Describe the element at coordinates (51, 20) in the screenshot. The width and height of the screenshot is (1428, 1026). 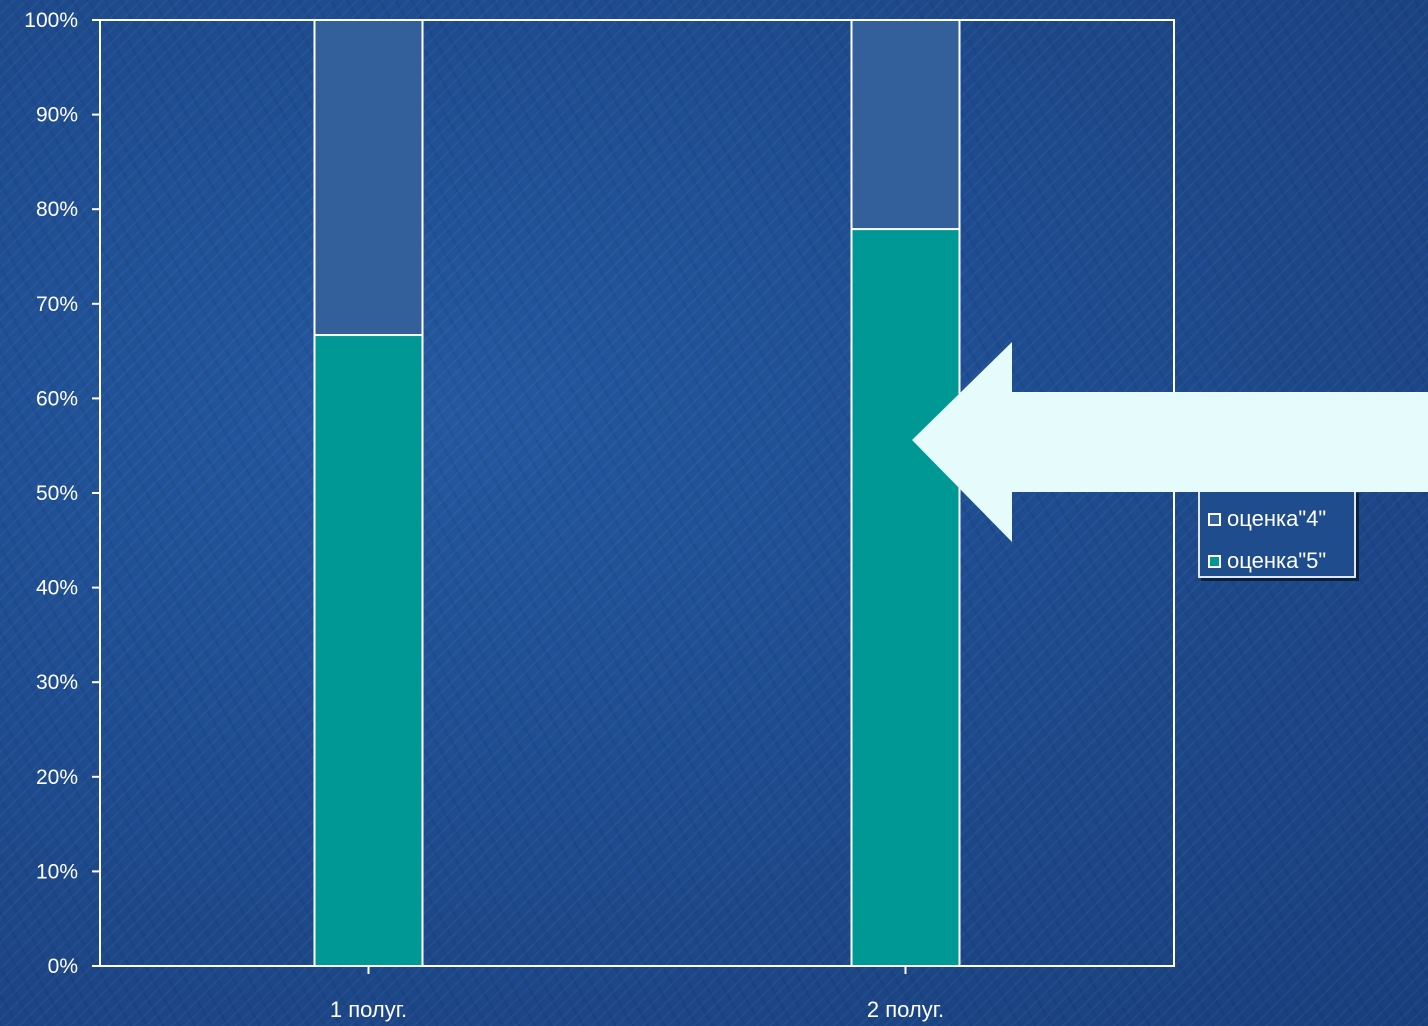
I see `y-tick-label: 100%` at that location.